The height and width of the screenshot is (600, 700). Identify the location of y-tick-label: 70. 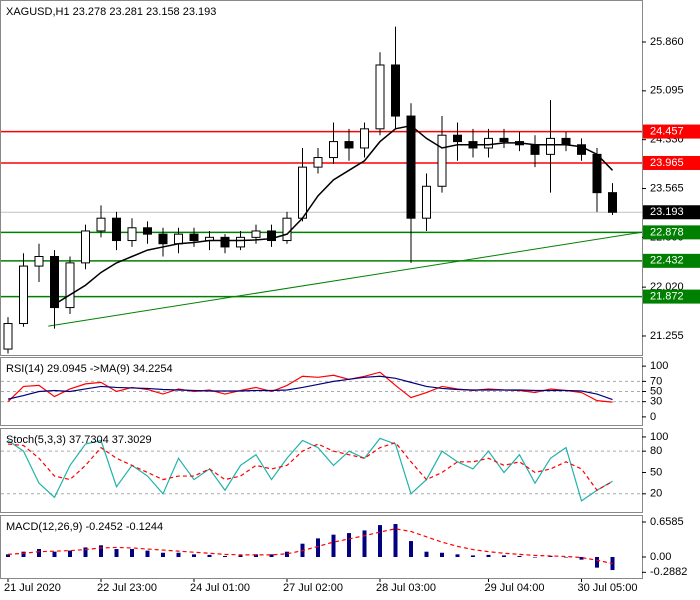
(656, 381).